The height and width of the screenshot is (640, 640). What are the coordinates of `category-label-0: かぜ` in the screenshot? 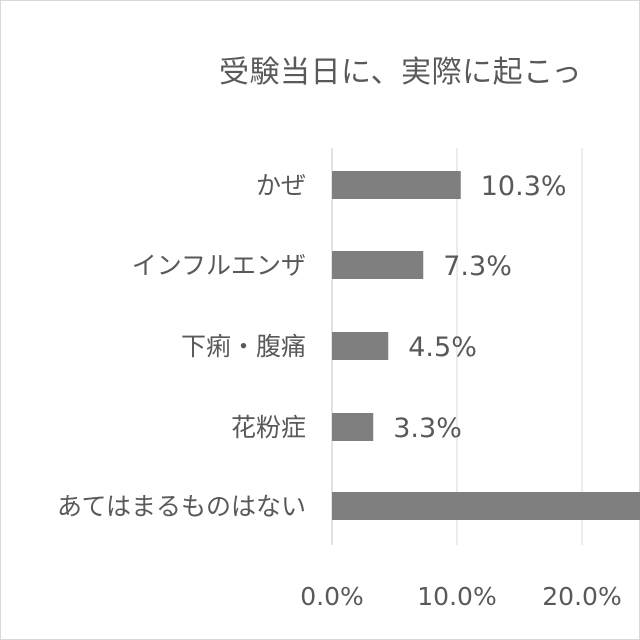 It's located at (281, 185).